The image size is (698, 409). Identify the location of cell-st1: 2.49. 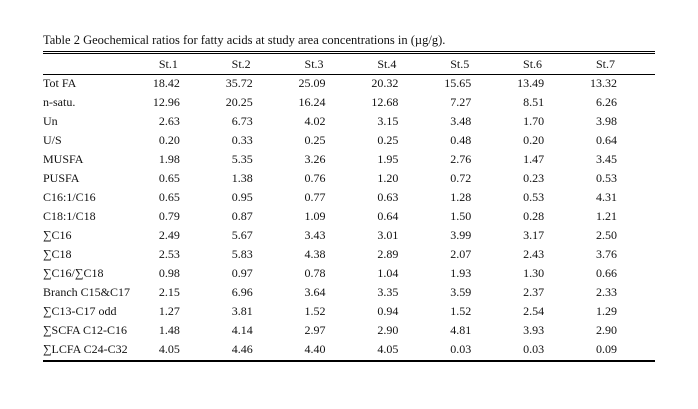
(169, 235).